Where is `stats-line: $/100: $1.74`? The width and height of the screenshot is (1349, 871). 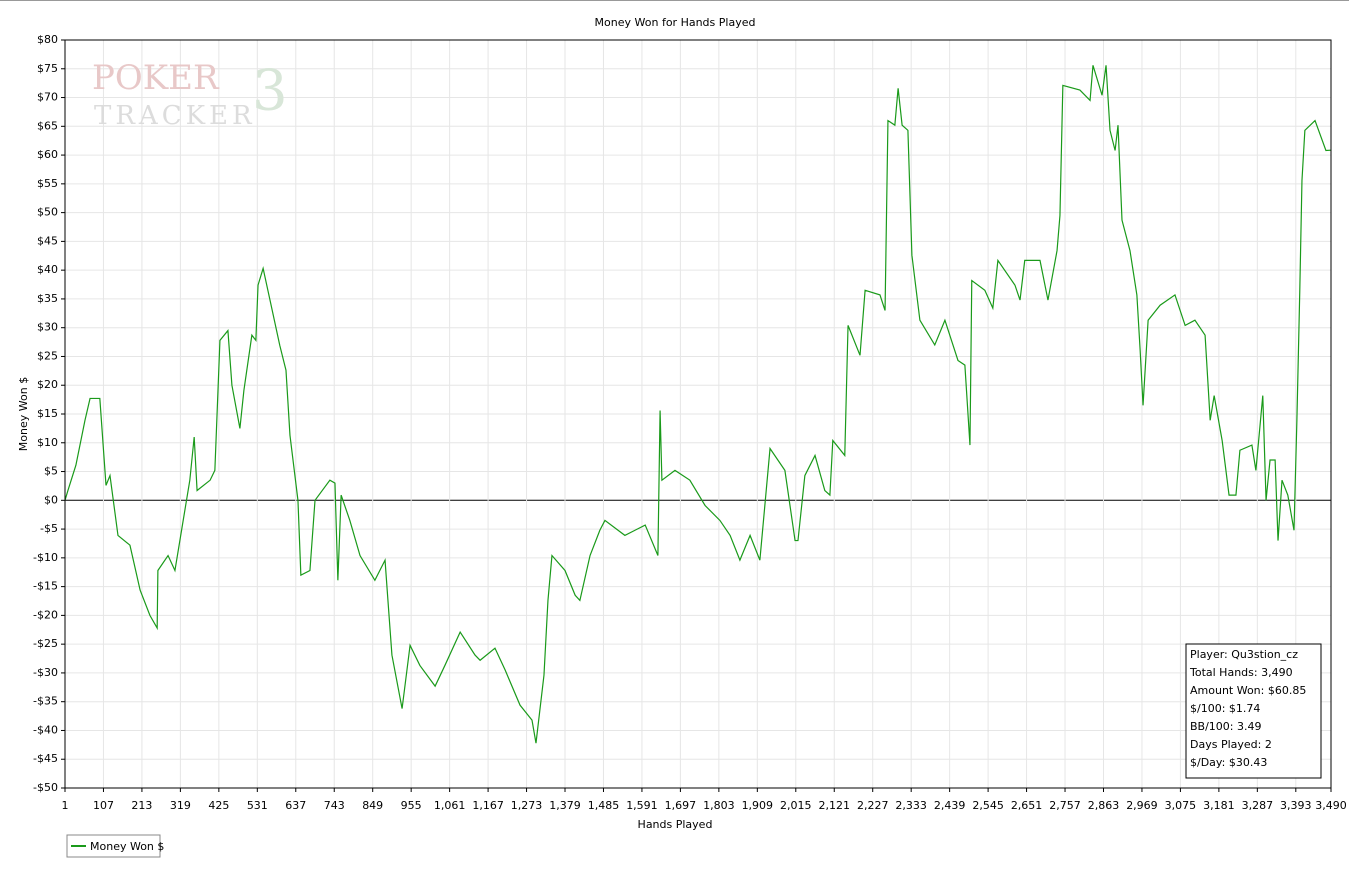 stats-line: $/100: $1.74 is located at coordinates (1225, 708).